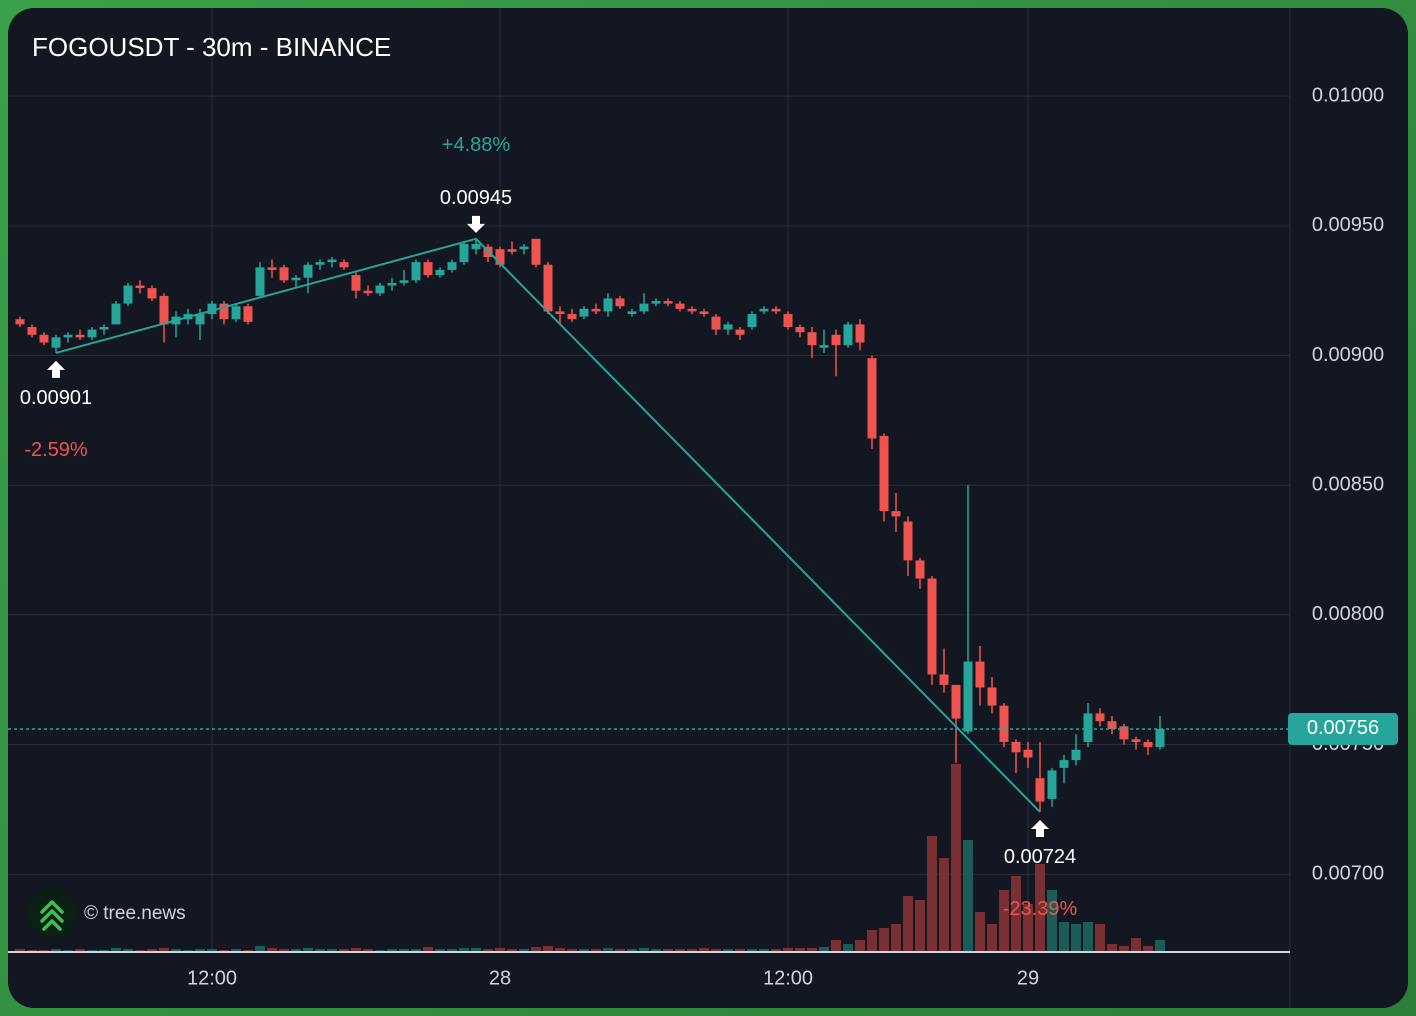 This screenshot has width=1416, height=1016. What do you see at coordinates (476, 198) in the screenshot?
I see `pivot-label: 0.00945` at bounding box center [476, 198].